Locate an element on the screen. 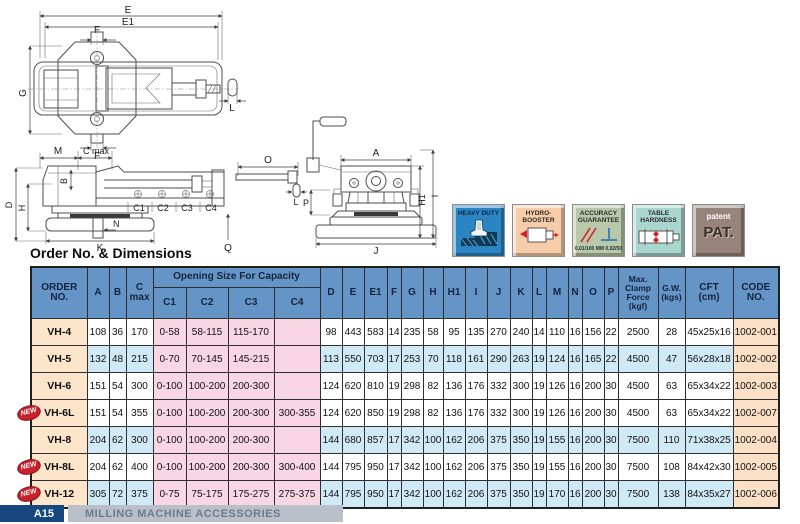  col-header-k: K is located at coordinates (521, 292).